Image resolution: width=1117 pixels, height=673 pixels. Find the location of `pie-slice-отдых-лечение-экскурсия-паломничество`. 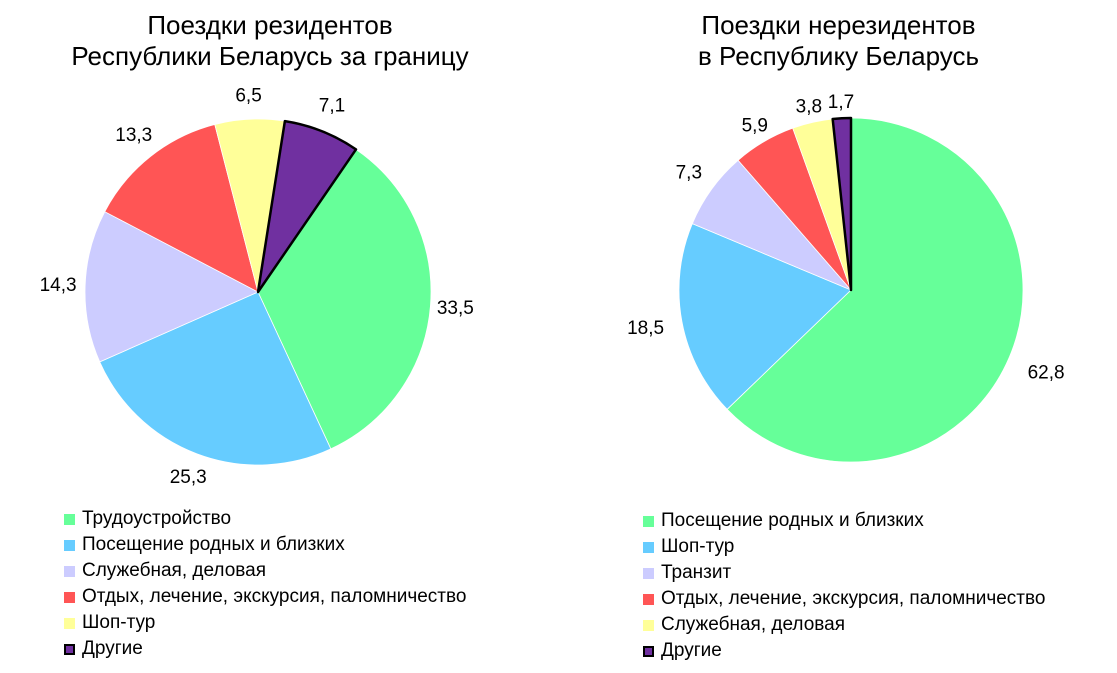

pie-slice-отдых-лечение-экскурсия-паломничество is located at coordinates (181, 208).